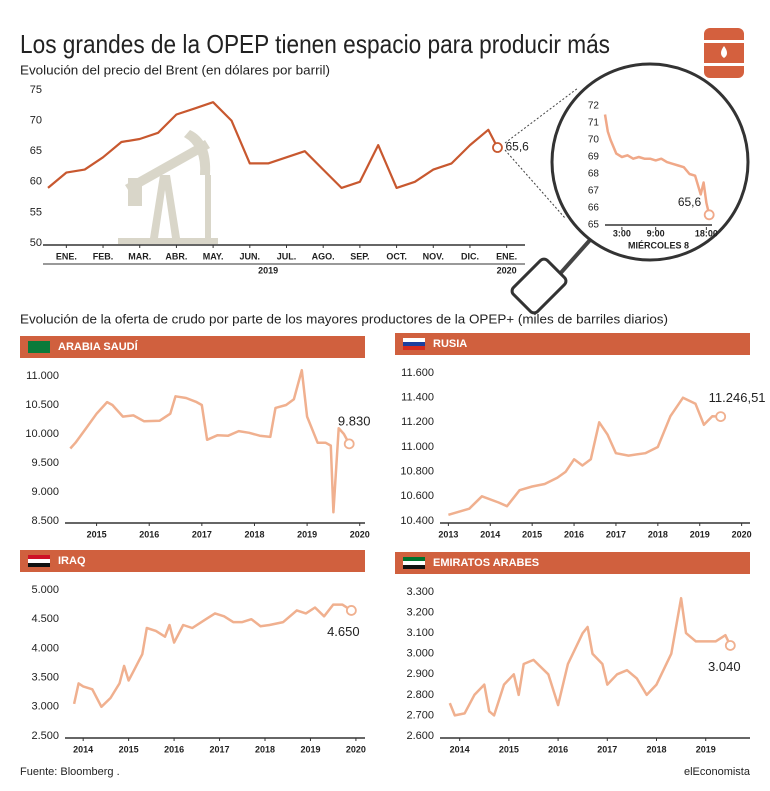 Image resolution: width=770 pixels, height=791 pixels. Describe the element at coordinates (139, 256) in the screenshot. I see `x-tick-label: MAR.` at that location.